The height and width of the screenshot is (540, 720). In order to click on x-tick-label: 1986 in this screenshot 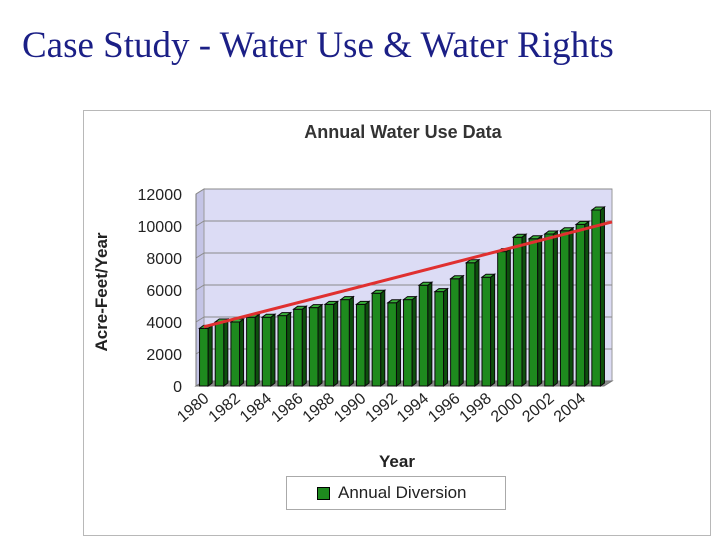, I will do `click(287, 408)`.